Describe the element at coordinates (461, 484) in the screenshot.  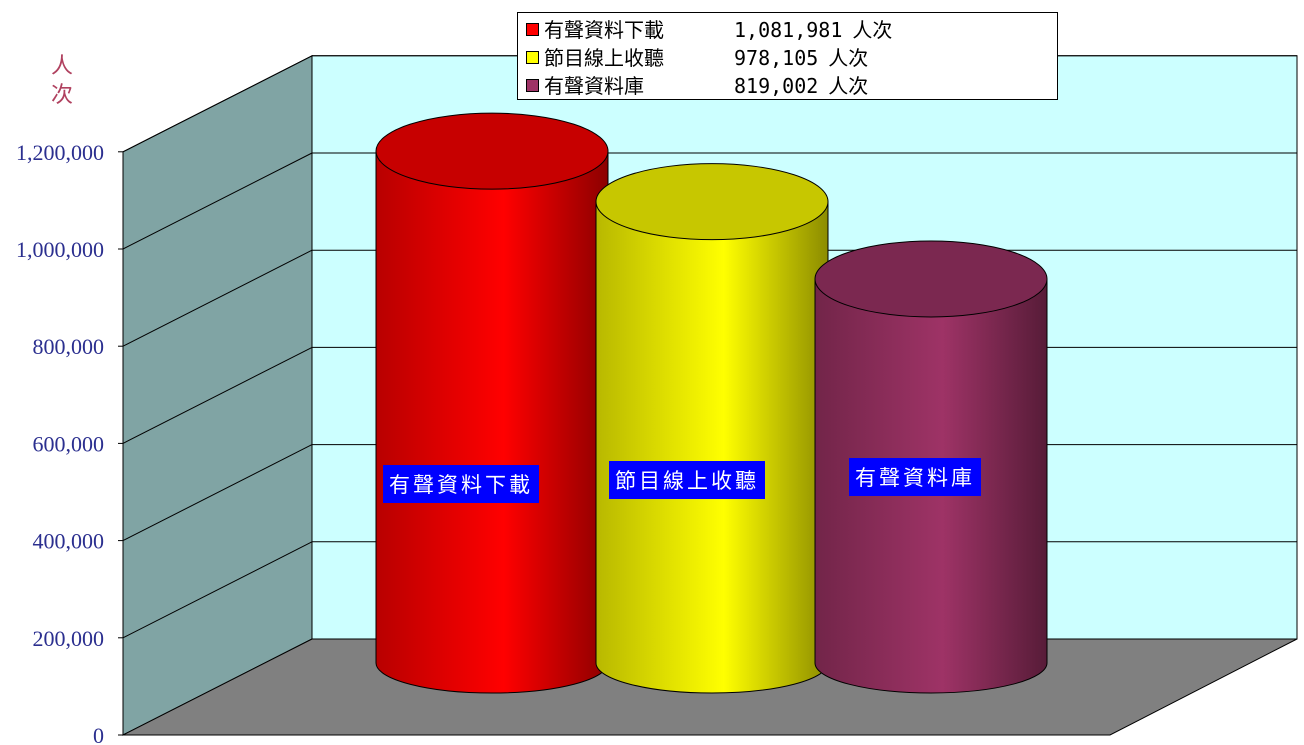
I see `bar-label: 有聲資料下載` at that location.